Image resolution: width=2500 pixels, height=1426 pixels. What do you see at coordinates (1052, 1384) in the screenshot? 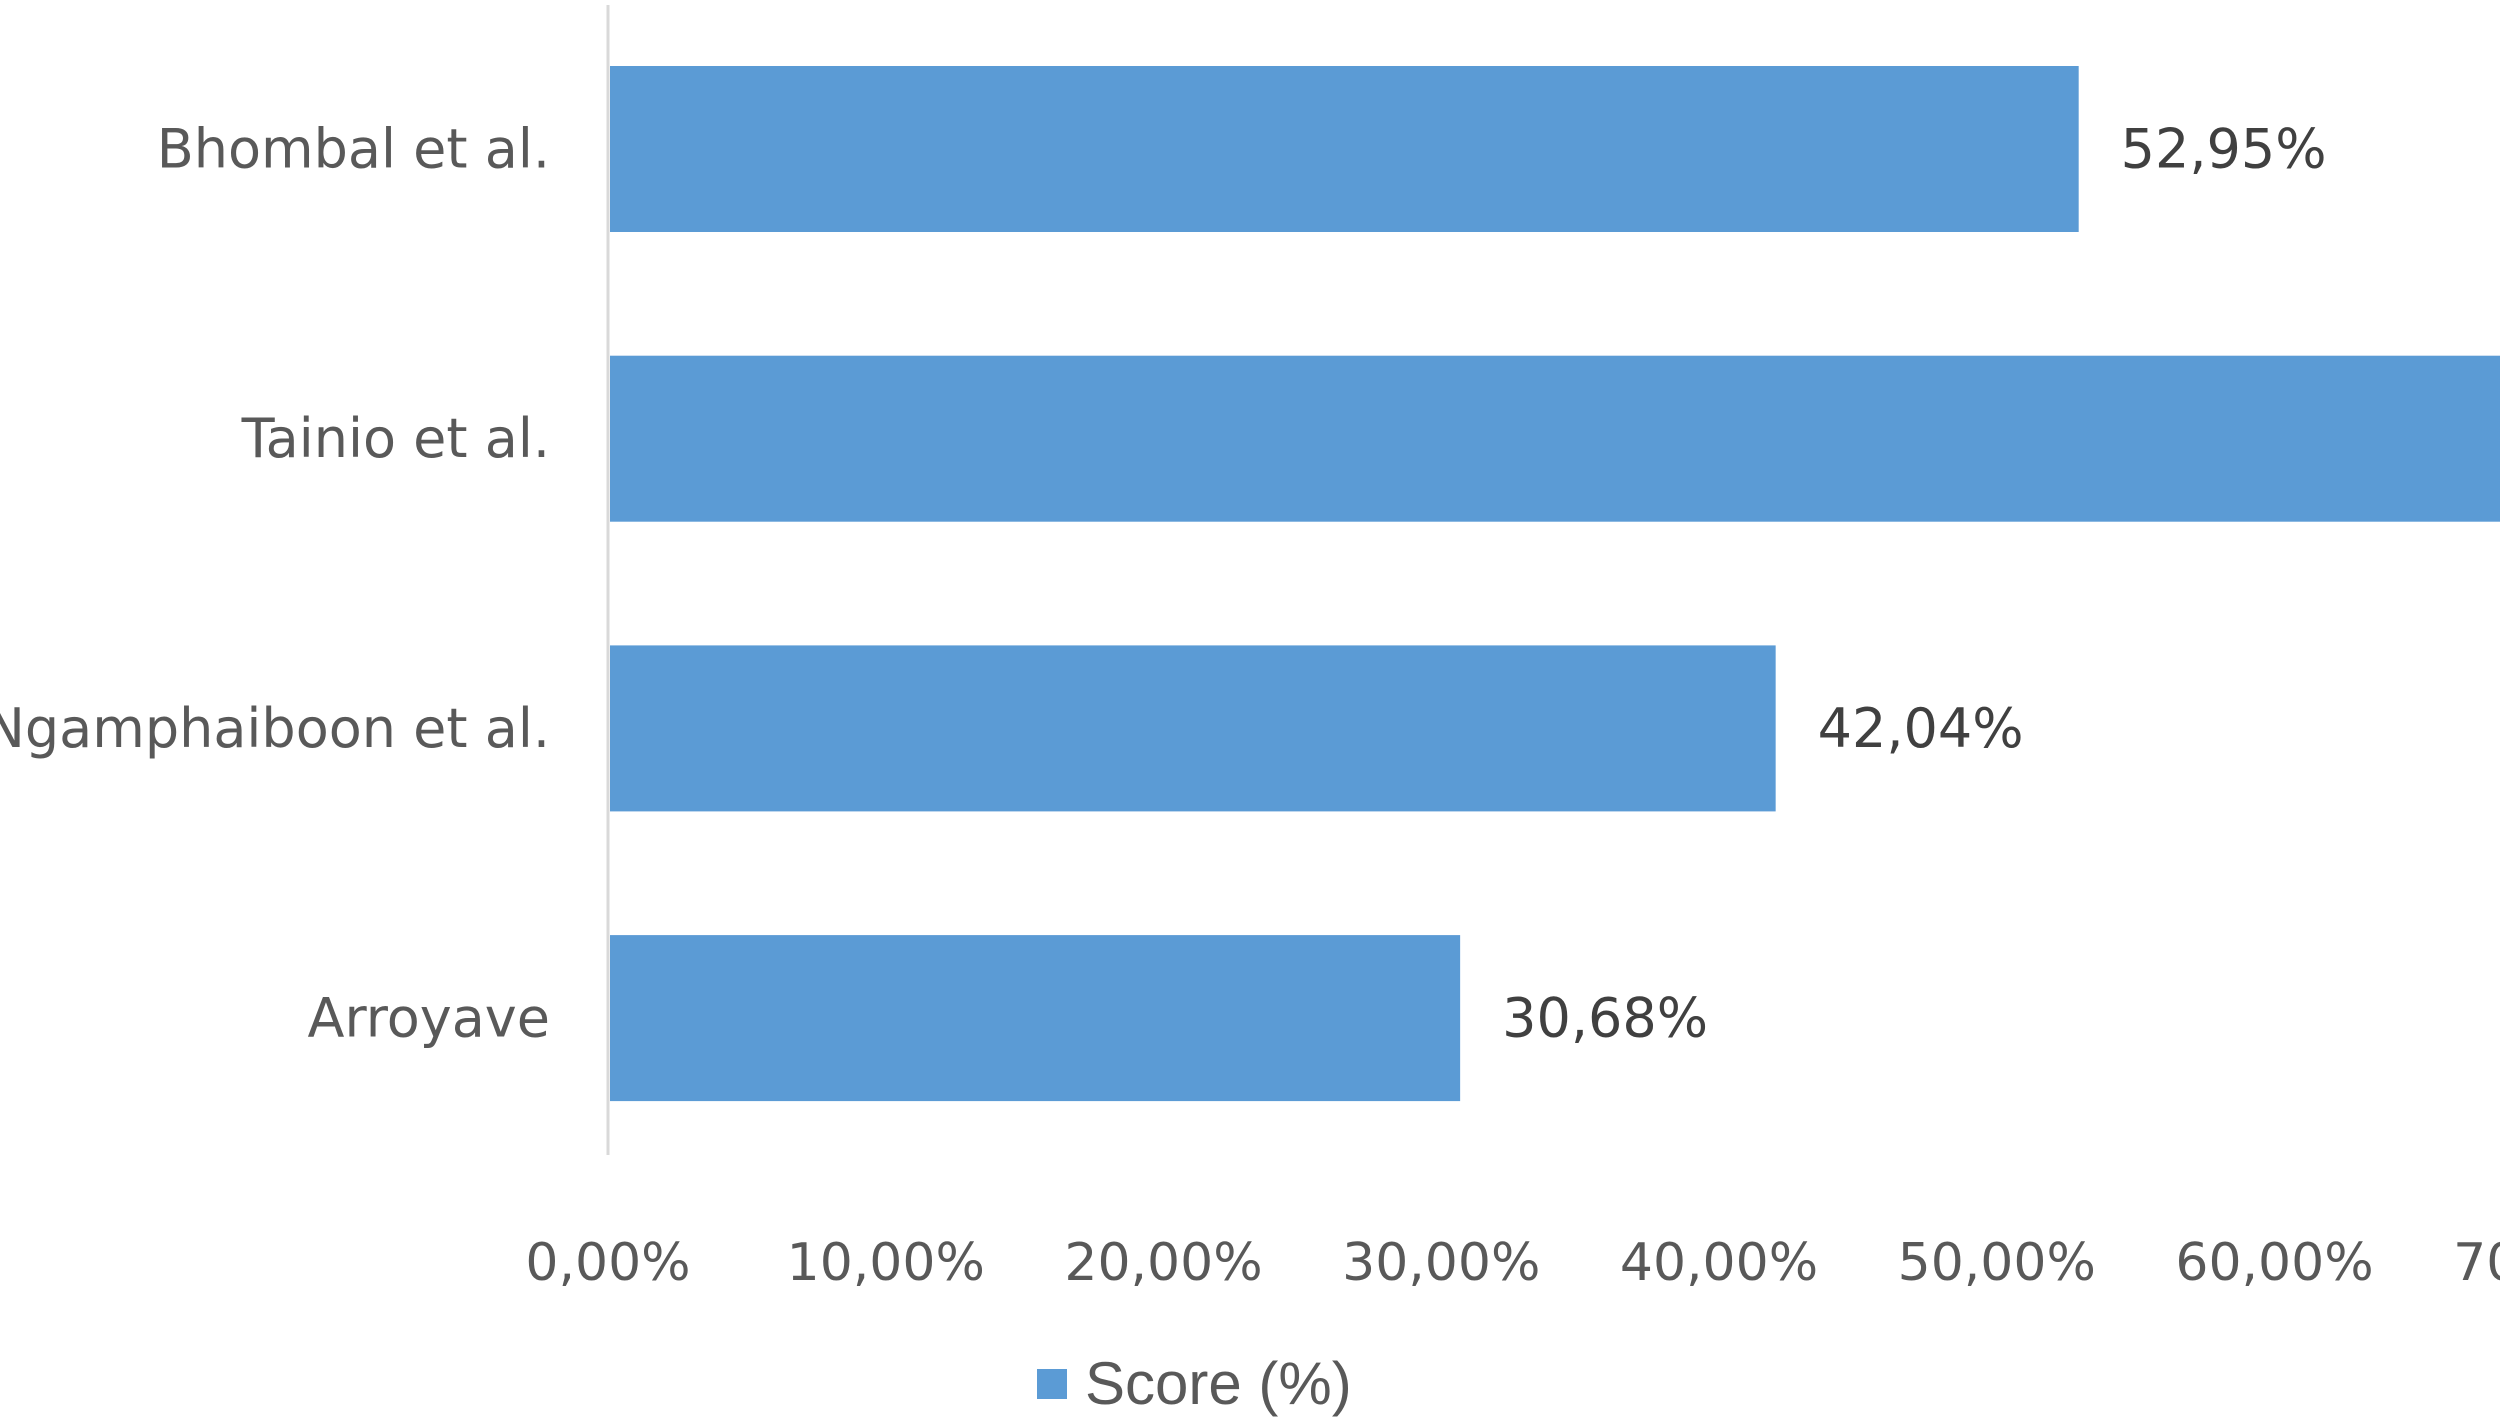
I see `legend-swatch` at bounding box center [1052, 1384].